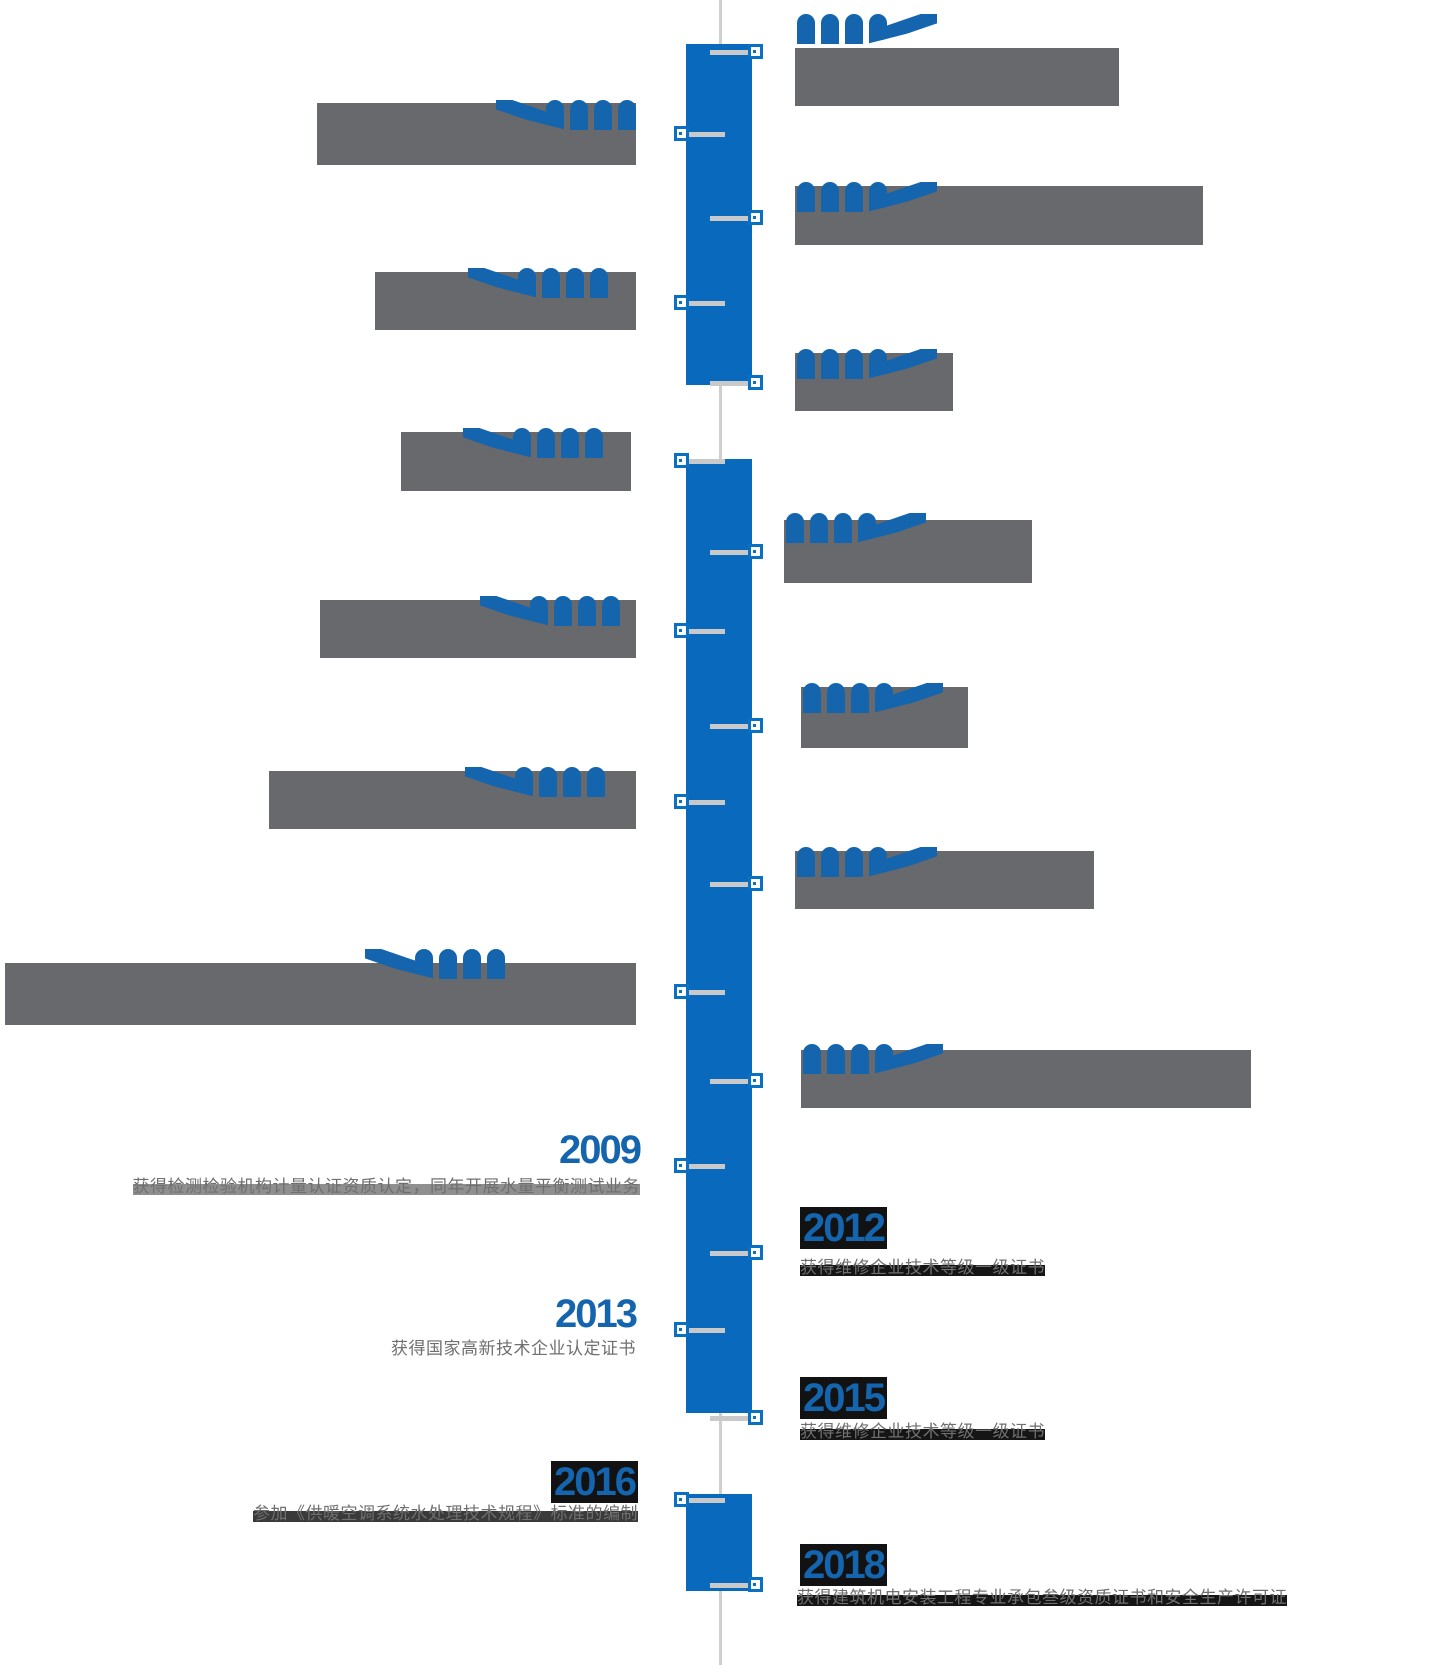 The image size is (1435, 1665). What do you see at coordinates (600, 1150) in the screenshot?
I see `milestone-year: 2009` at bounding box center [600, 1150].